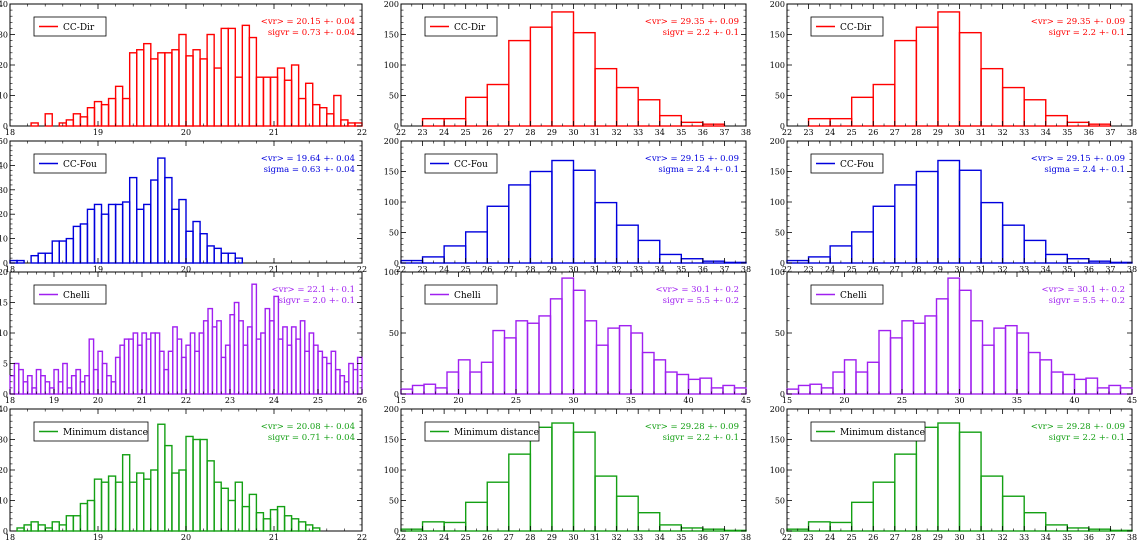 The image size is (1139, 548). What do you see at coordinates (595, 269) in the screenshot?
I see `x-tick-label: 31` at bounding box center [595, 269].